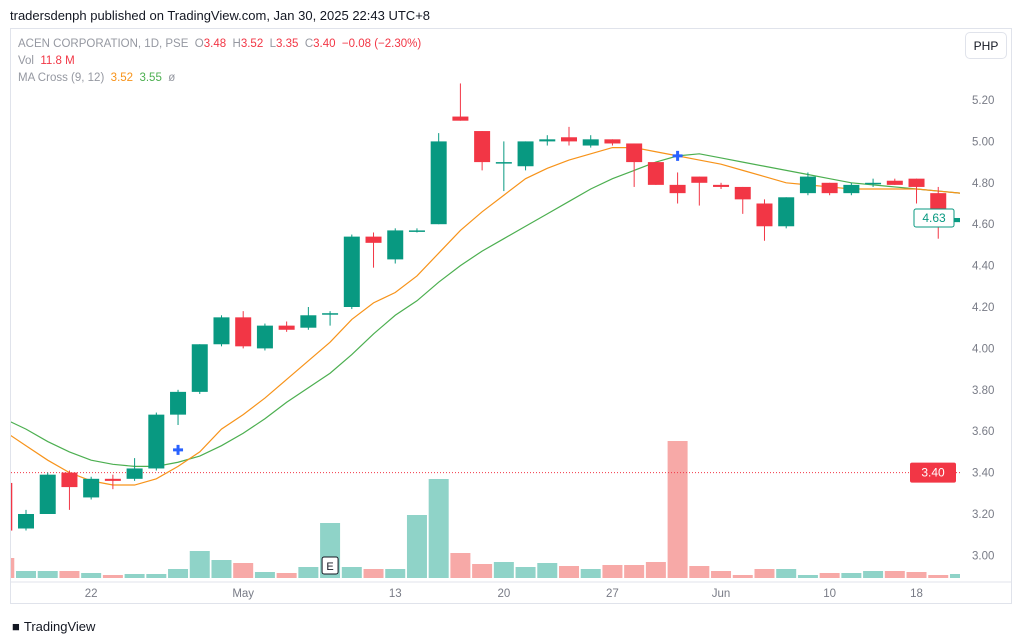 This screenshot has width=1024, height=644. Describe the element at coordinates (236, 44) in the screenshot. I see `high-label: H` at that location.